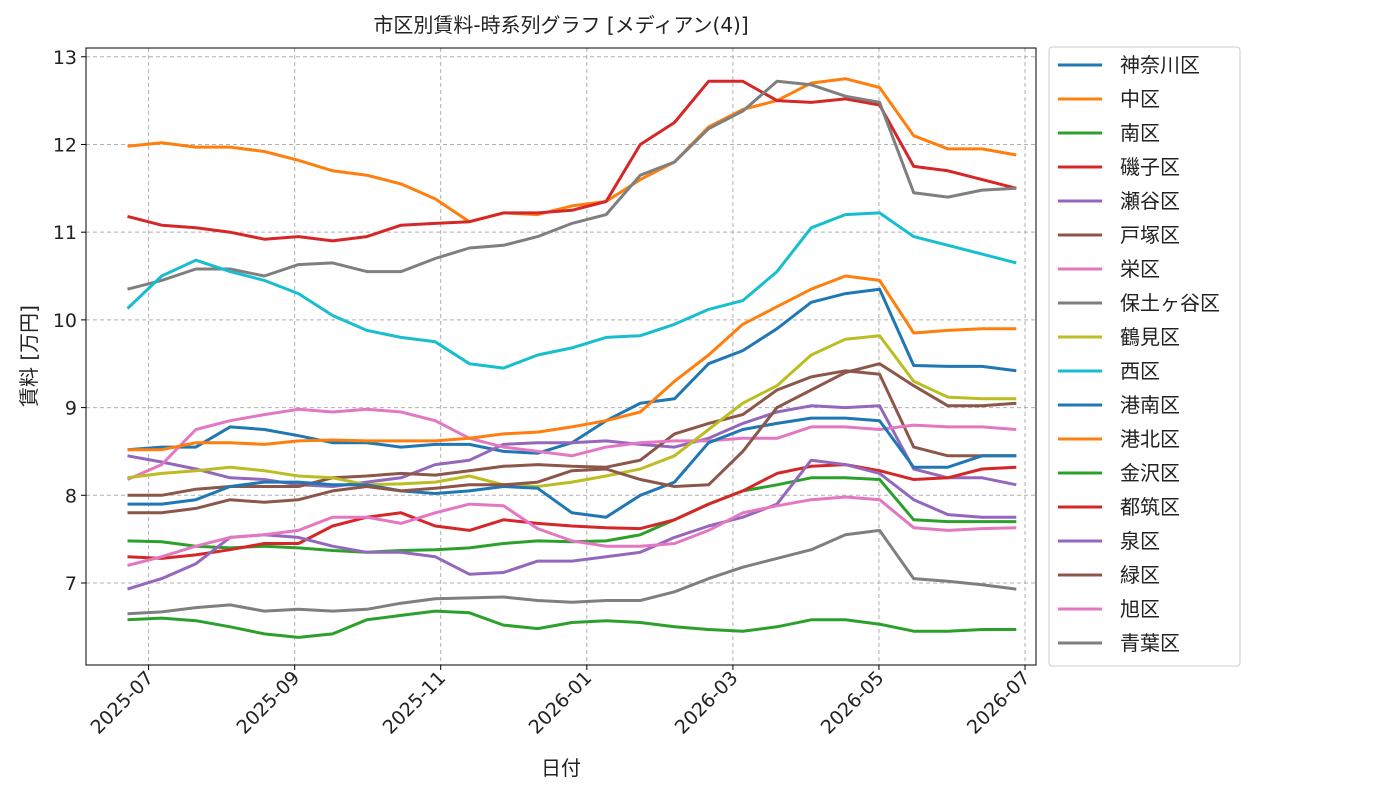 This screenshot has width=1400, height=800. What do you see at coordinates (1150, 643) in the screenshot?
I see `legend-label: 青葉区` at bounding box center [1150, 643].